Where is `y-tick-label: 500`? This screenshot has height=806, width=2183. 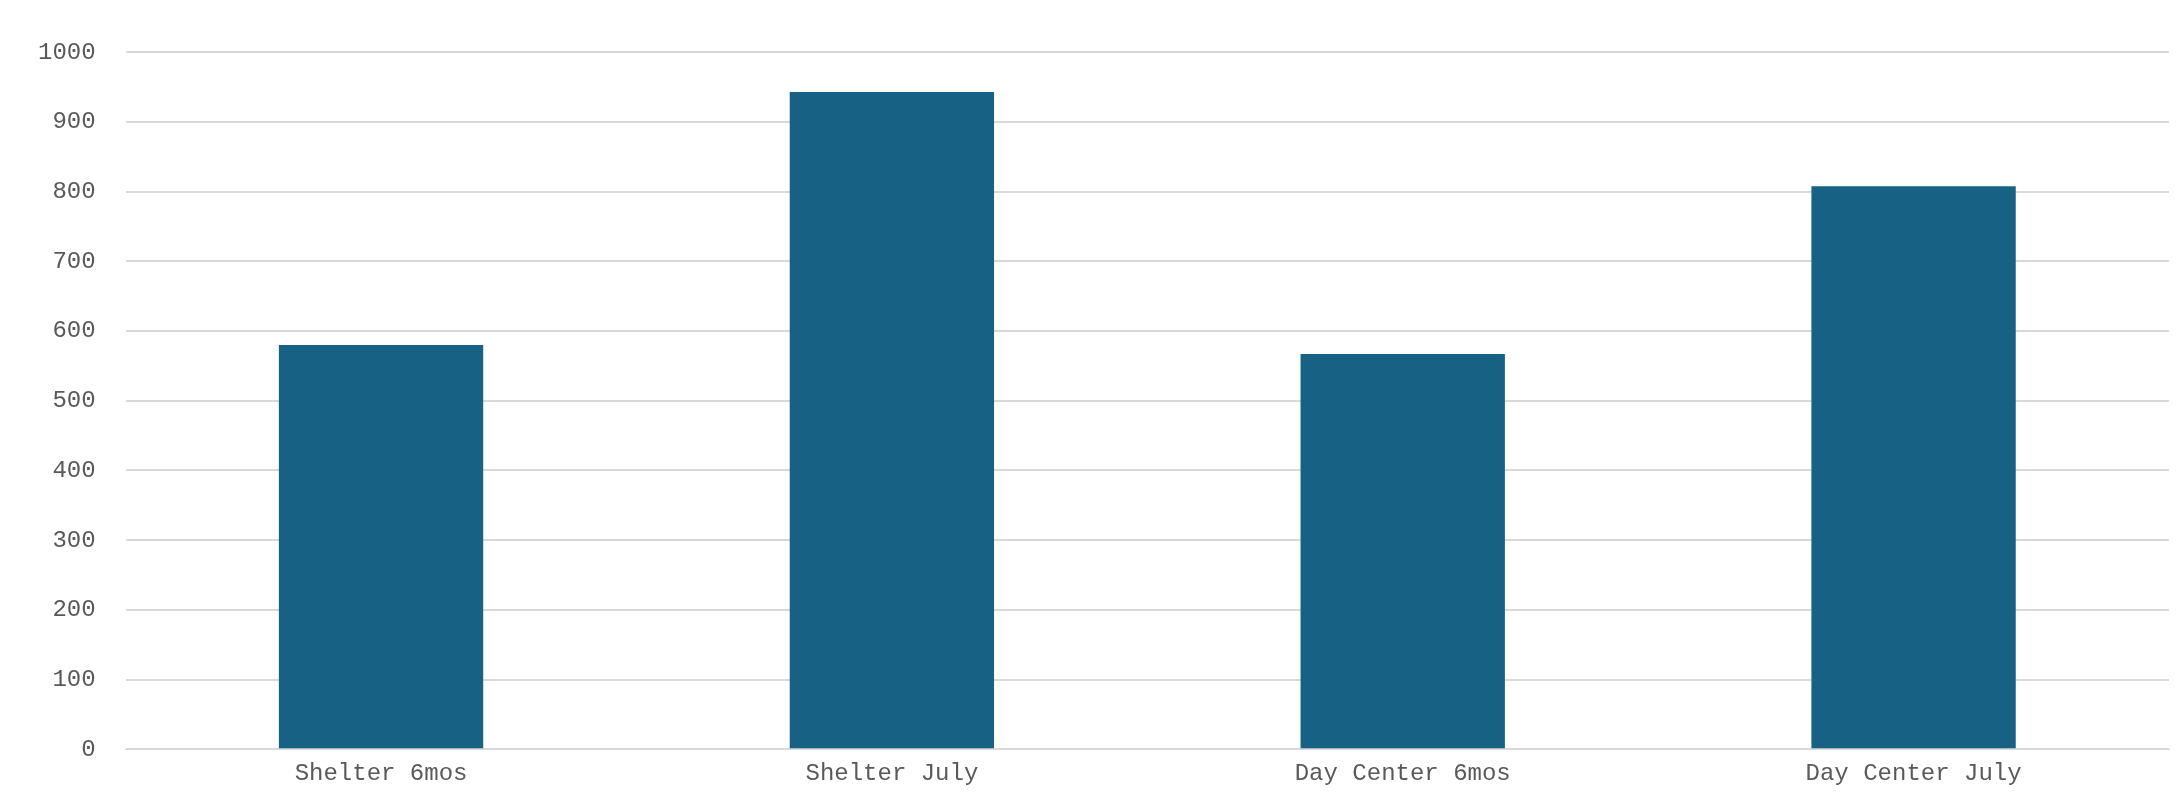
y-tick-label: 500 is located at coordinates (74, 401).